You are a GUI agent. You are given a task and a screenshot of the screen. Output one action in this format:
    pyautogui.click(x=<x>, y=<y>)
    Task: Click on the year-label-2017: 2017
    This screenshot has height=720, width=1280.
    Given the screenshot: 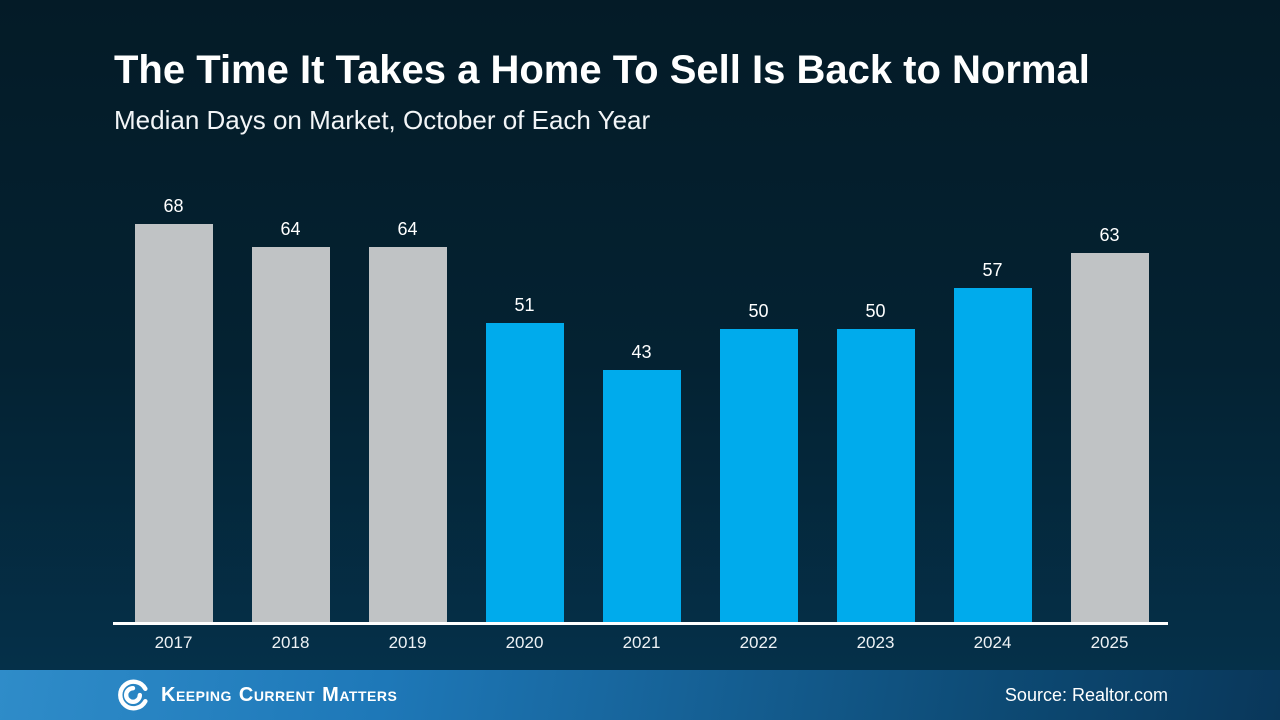 What is the action you would take?
    pyautogui.click(x=173, y=642)
    